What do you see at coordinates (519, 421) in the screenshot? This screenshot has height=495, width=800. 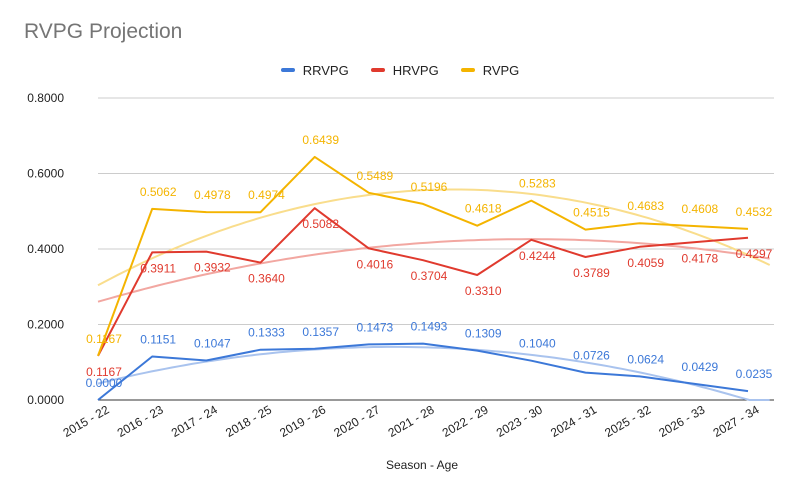 I see `x-tick-label: 2023 - 30` at bounding box center [519, 421].